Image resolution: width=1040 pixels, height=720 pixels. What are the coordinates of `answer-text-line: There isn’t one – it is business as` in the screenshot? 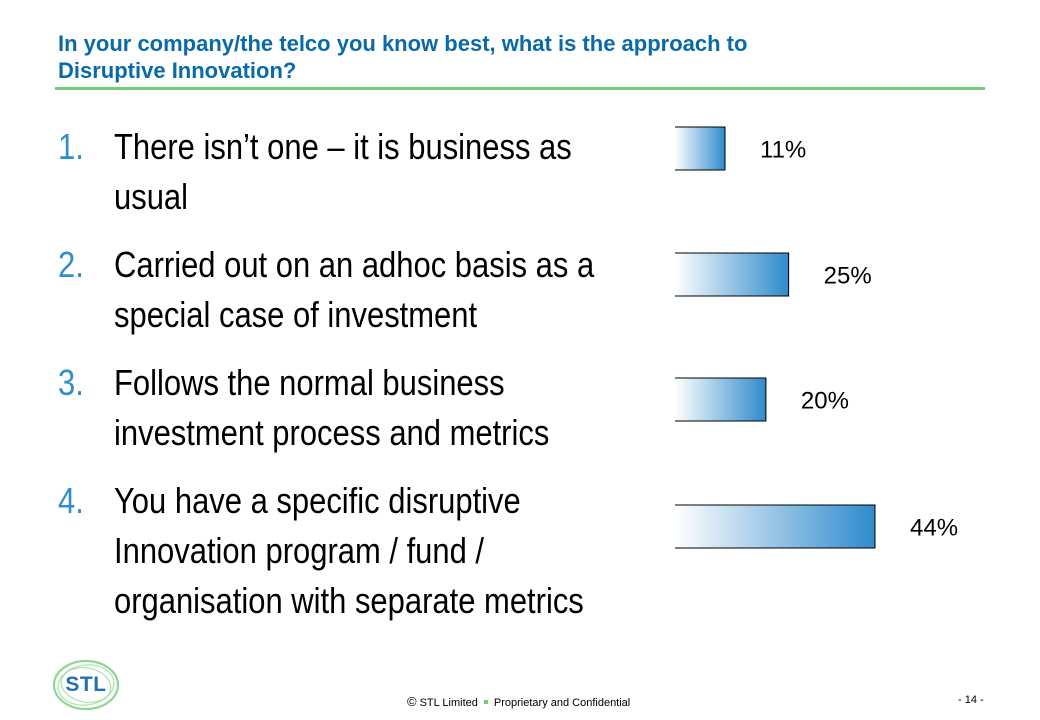 It's located at (343, 146).